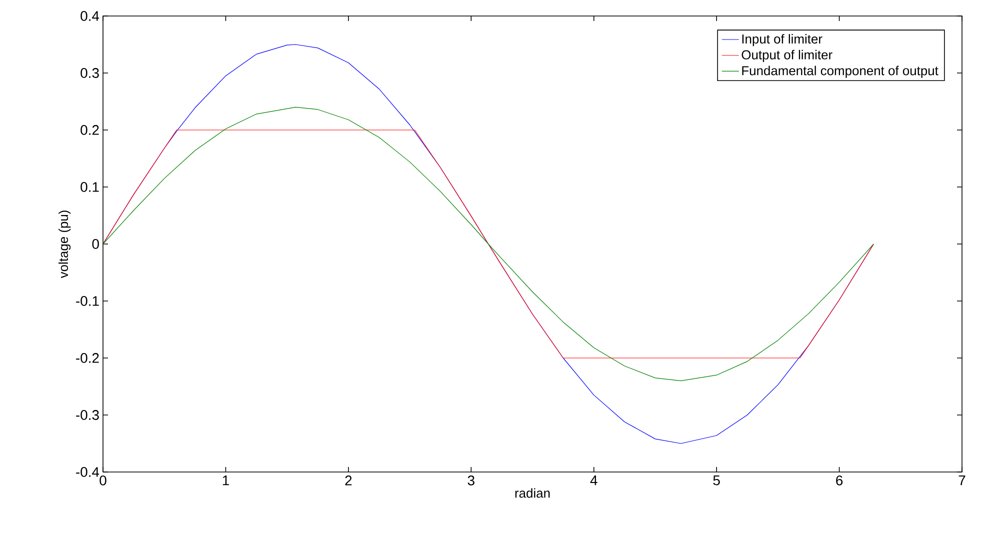 Image resolution: width=998 pixels, height=554 pixels. I want to click on x-axis-title: radian, so click(532, 493).